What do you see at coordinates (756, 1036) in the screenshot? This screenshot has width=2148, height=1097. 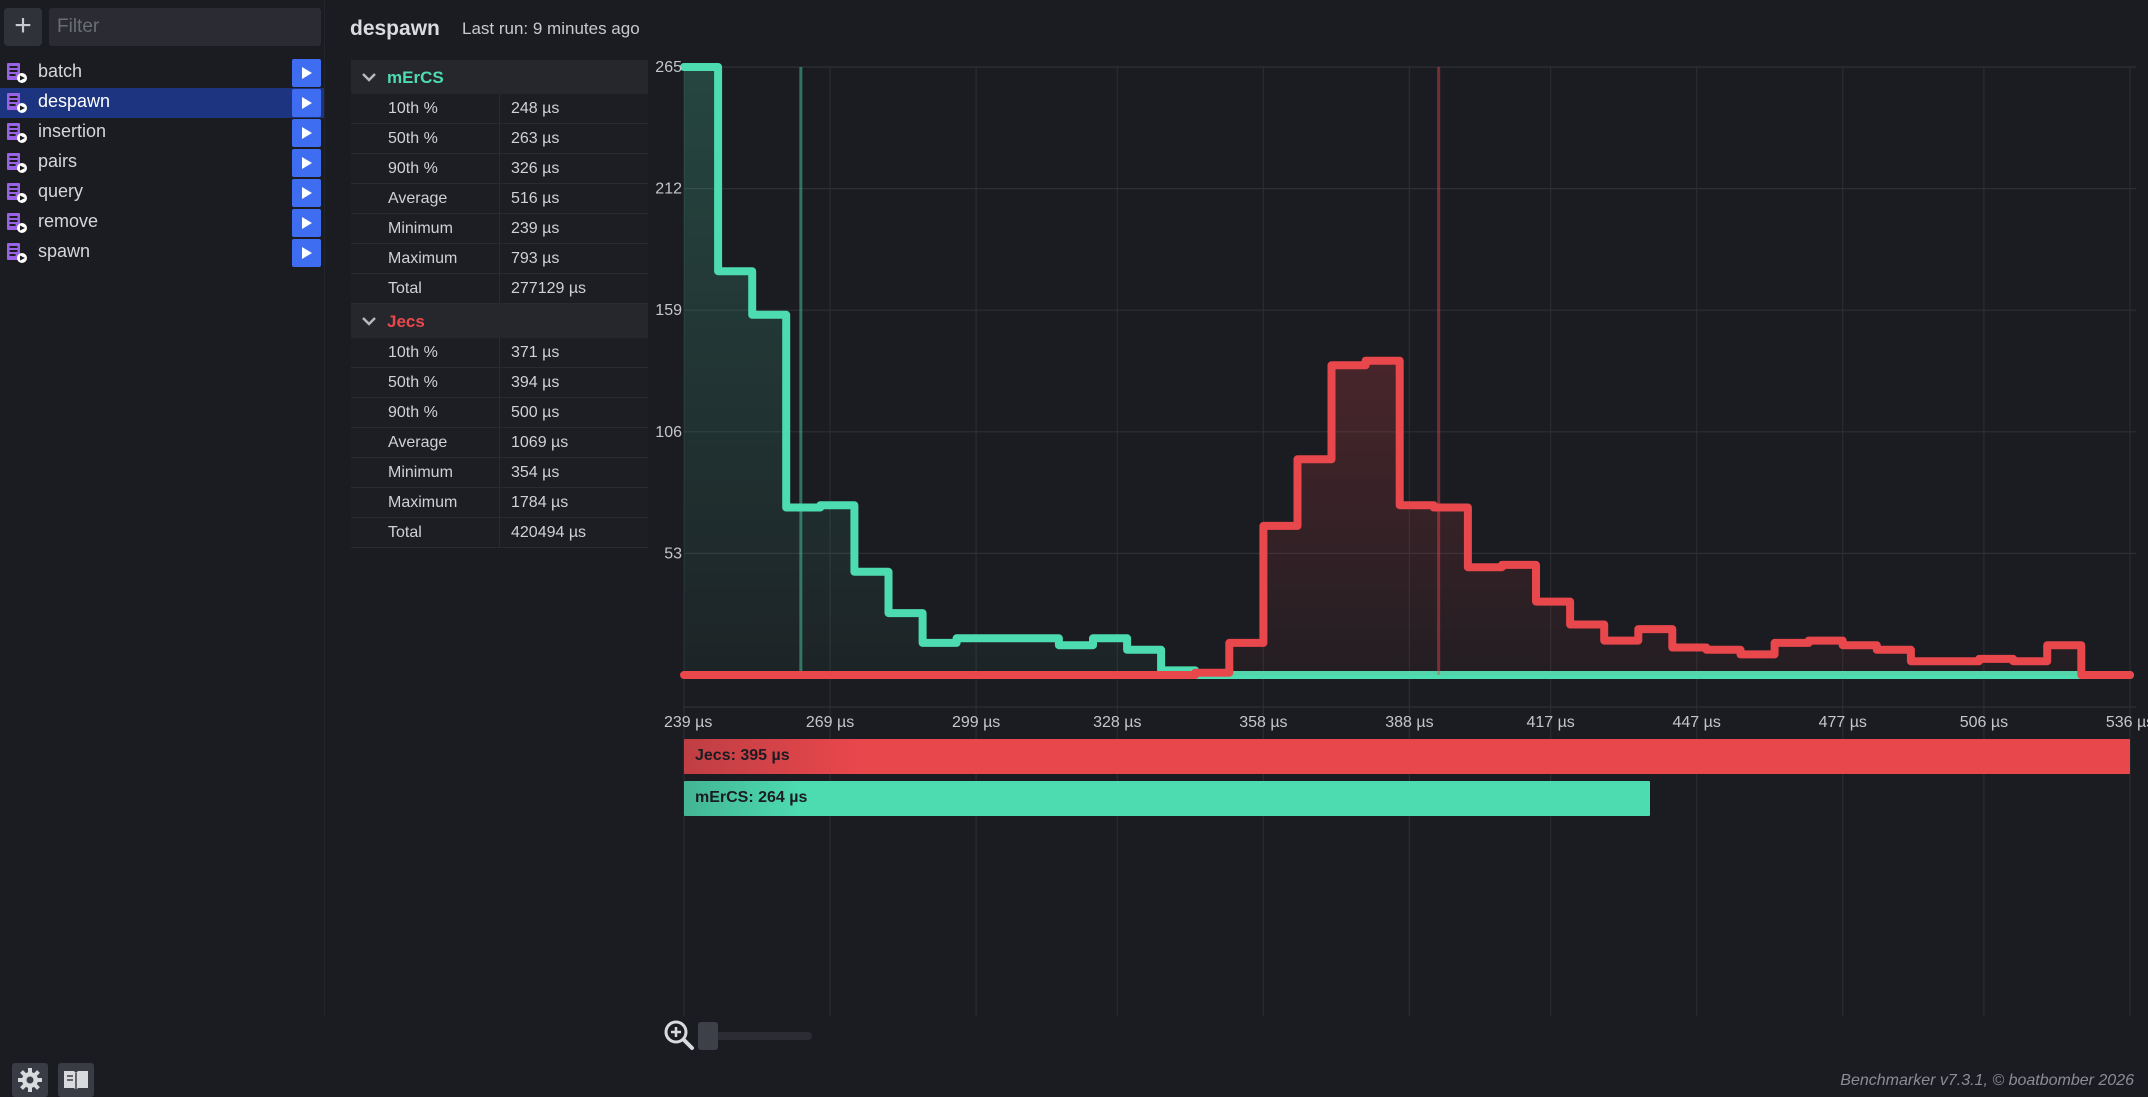 I see `zoom-slider-track` at bounding box center [756, 1036].